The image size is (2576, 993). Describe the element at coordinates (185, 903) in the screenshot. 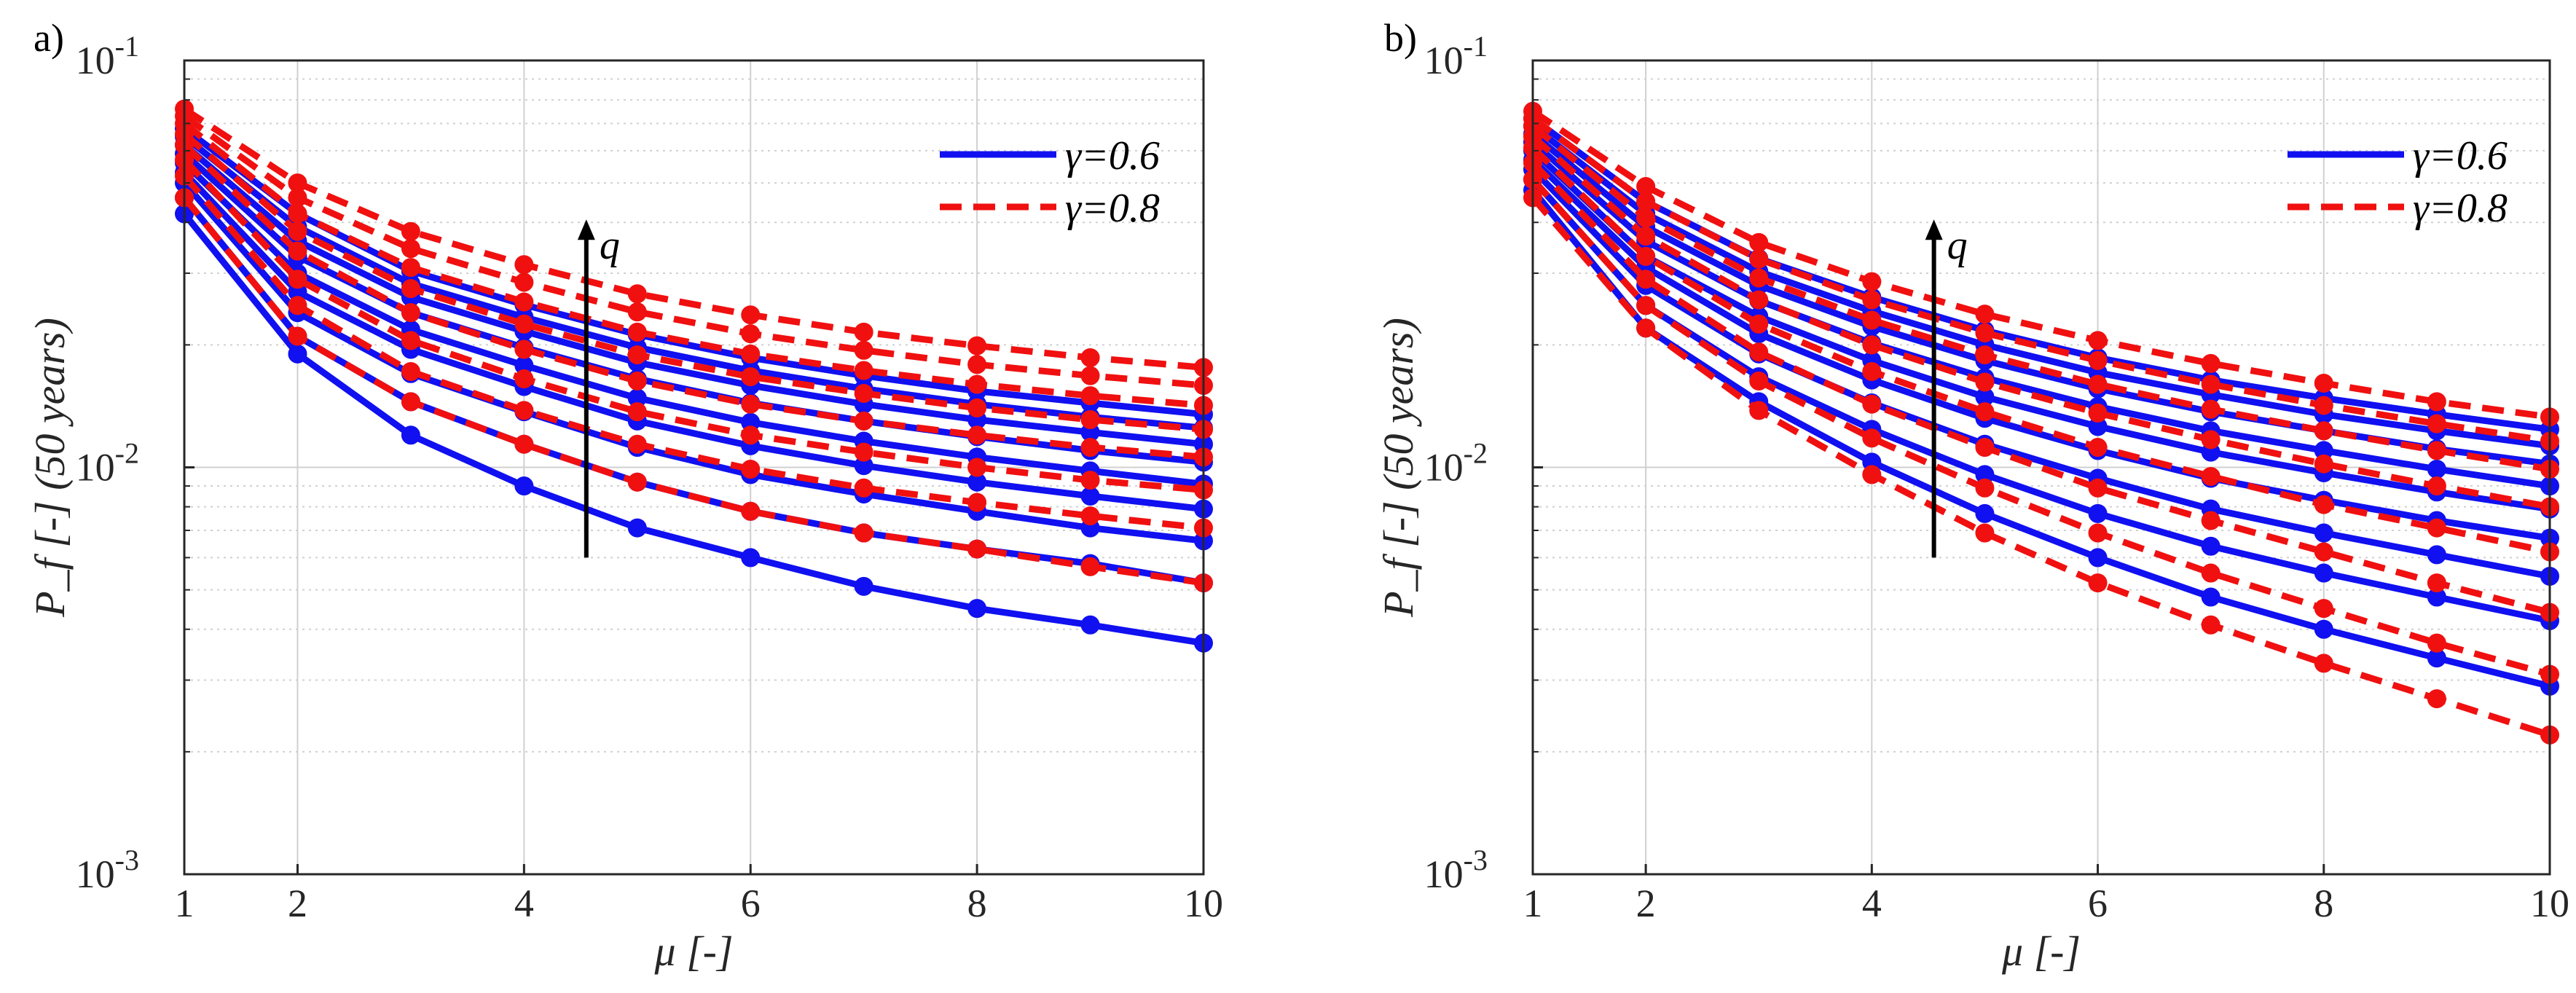

I see `x-tick-label: 1` at that location.